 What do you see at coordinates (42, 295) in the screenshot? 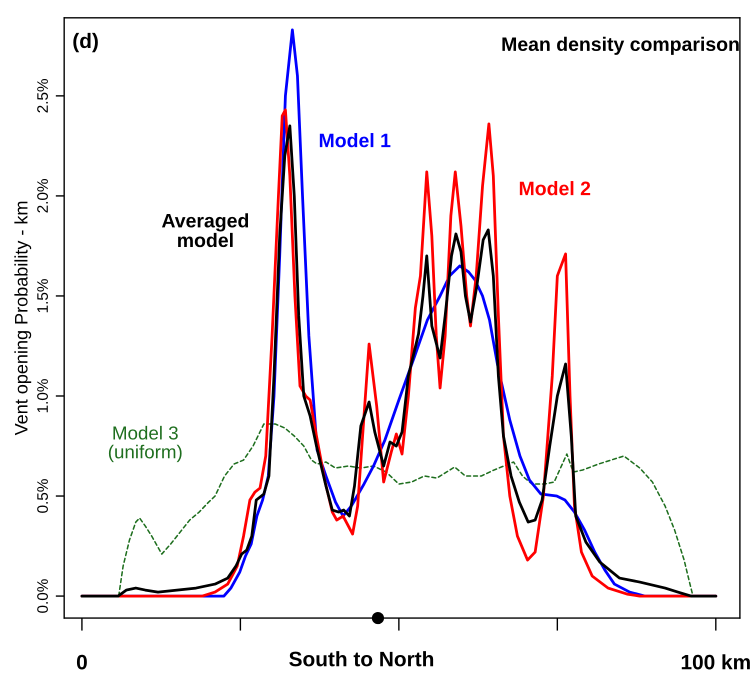
I see `y-tick-label: 1.5%` at bounding box center [42, 295].